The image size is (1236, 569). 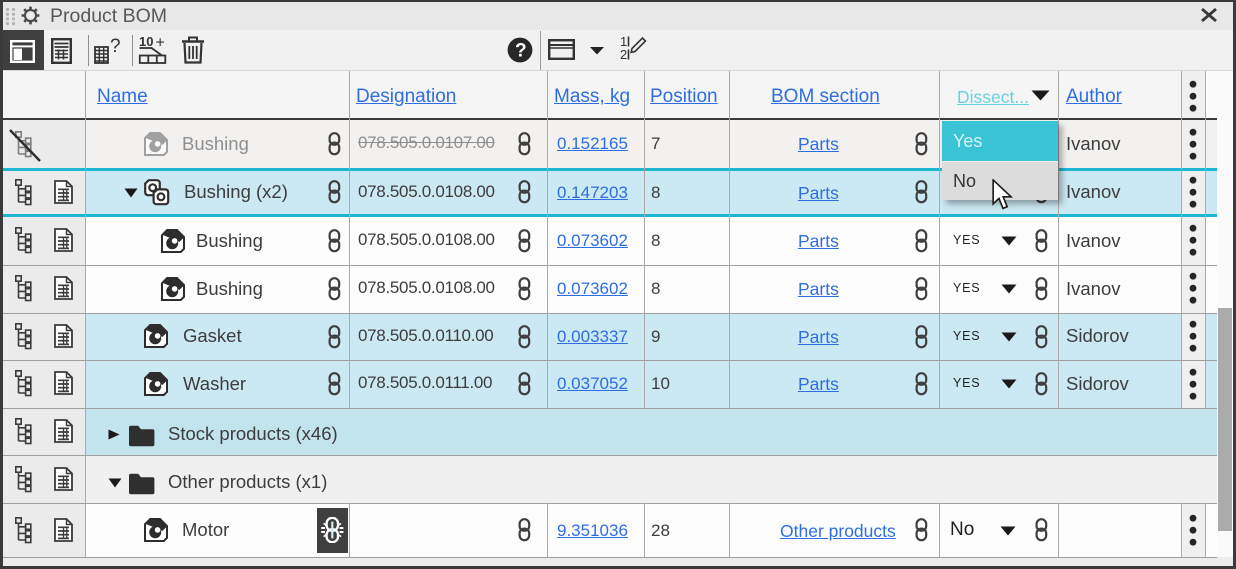 I want to click on svg-text: 1, so click(x=623, y=41).